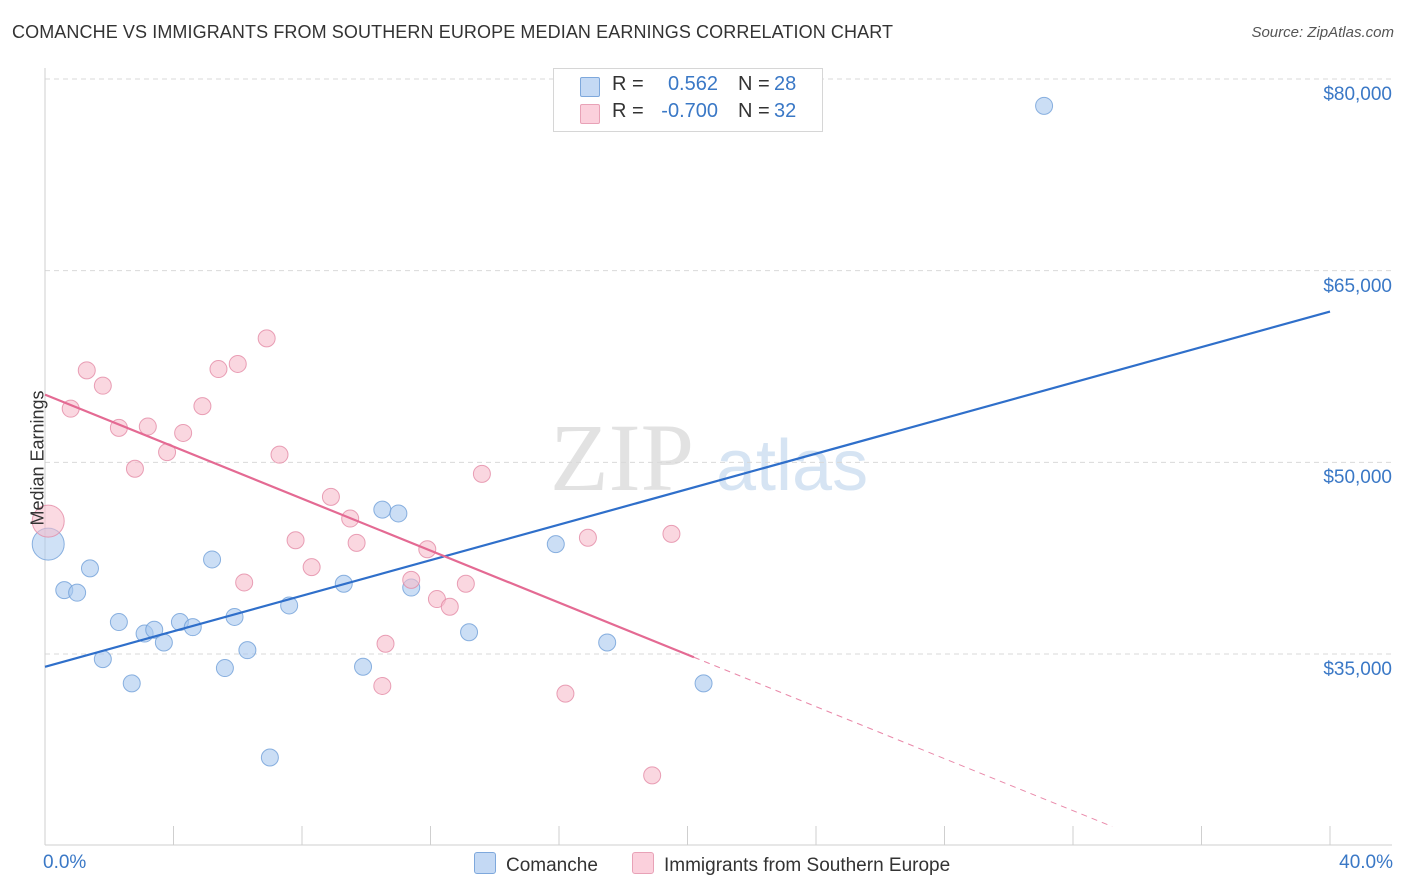 Image resolution: width=1406 pixels, height=892 pixels. Describe the element at coordinates (485, 863) in the screenshot. I see `bottom-legend-swatch-comanche` at that location.